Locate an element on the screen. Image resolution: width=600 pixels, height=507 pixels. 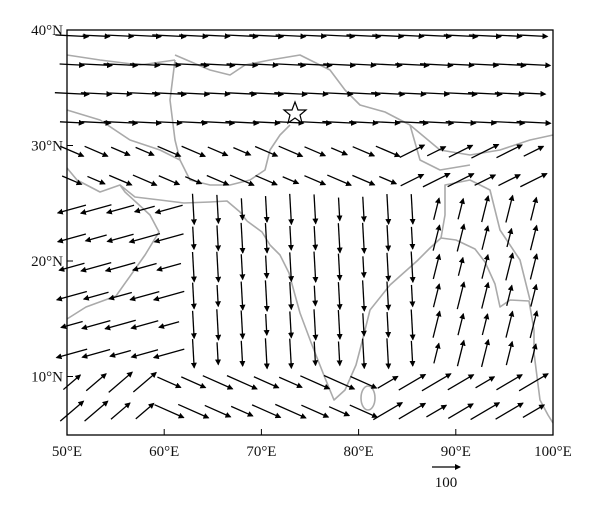
border is located at coordinates (440, 147).